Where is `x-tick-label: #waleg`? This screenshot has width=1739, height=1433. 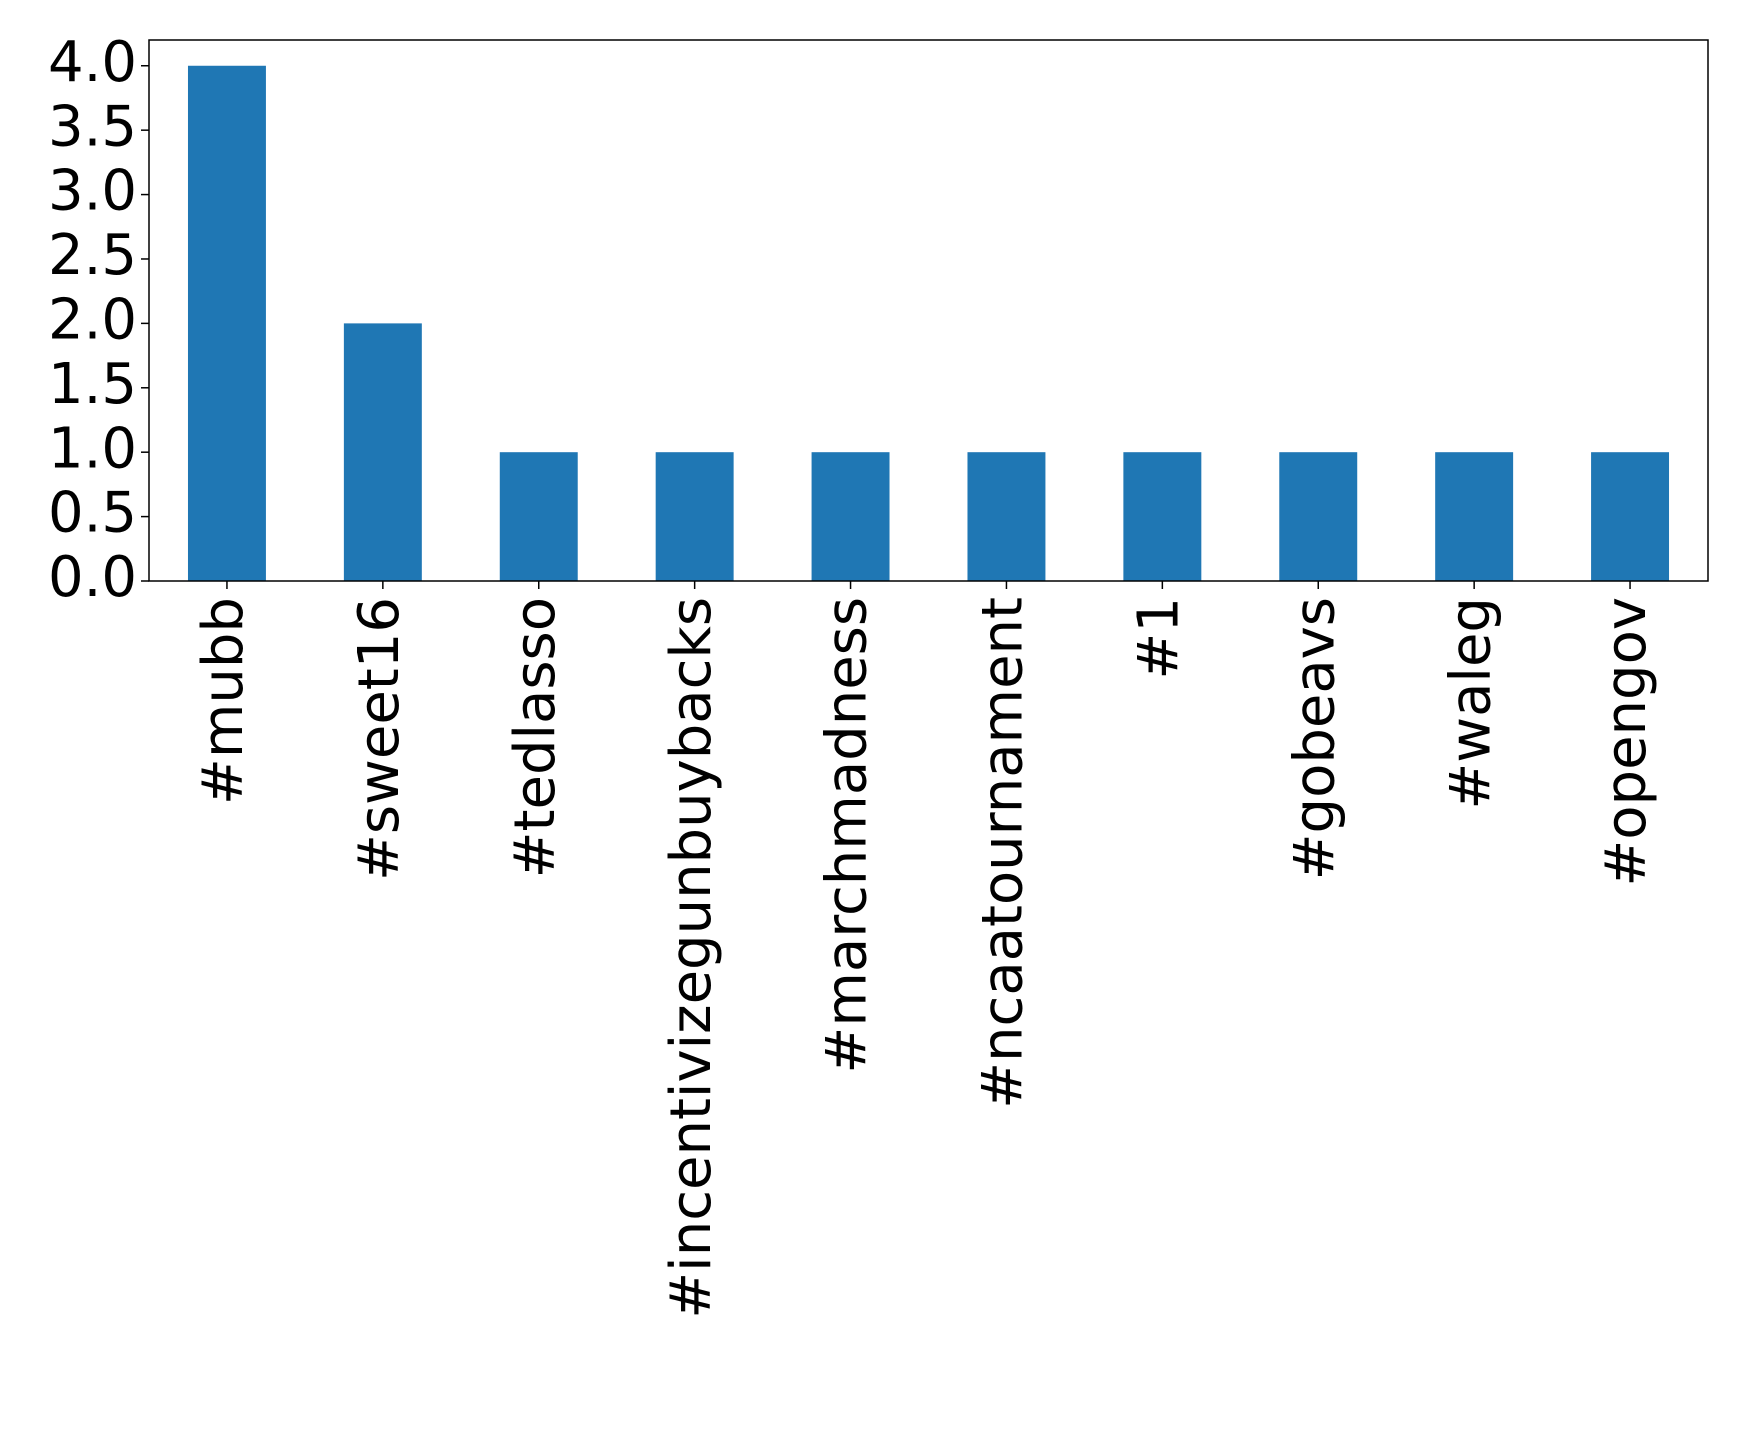 x-tick-label: #waleg is located at coordinates (1470, 703).